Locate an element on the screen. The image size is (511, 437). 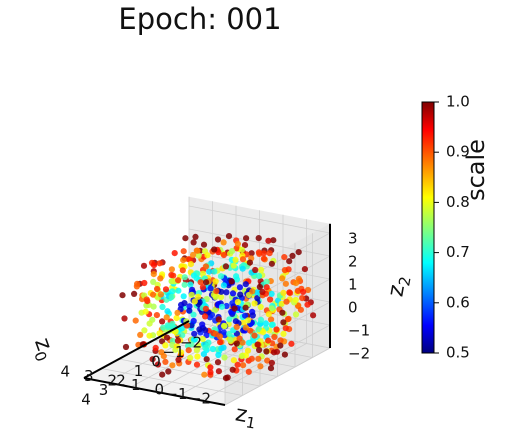
z1-axis-label: z1 is located at coordinates (246, 416).